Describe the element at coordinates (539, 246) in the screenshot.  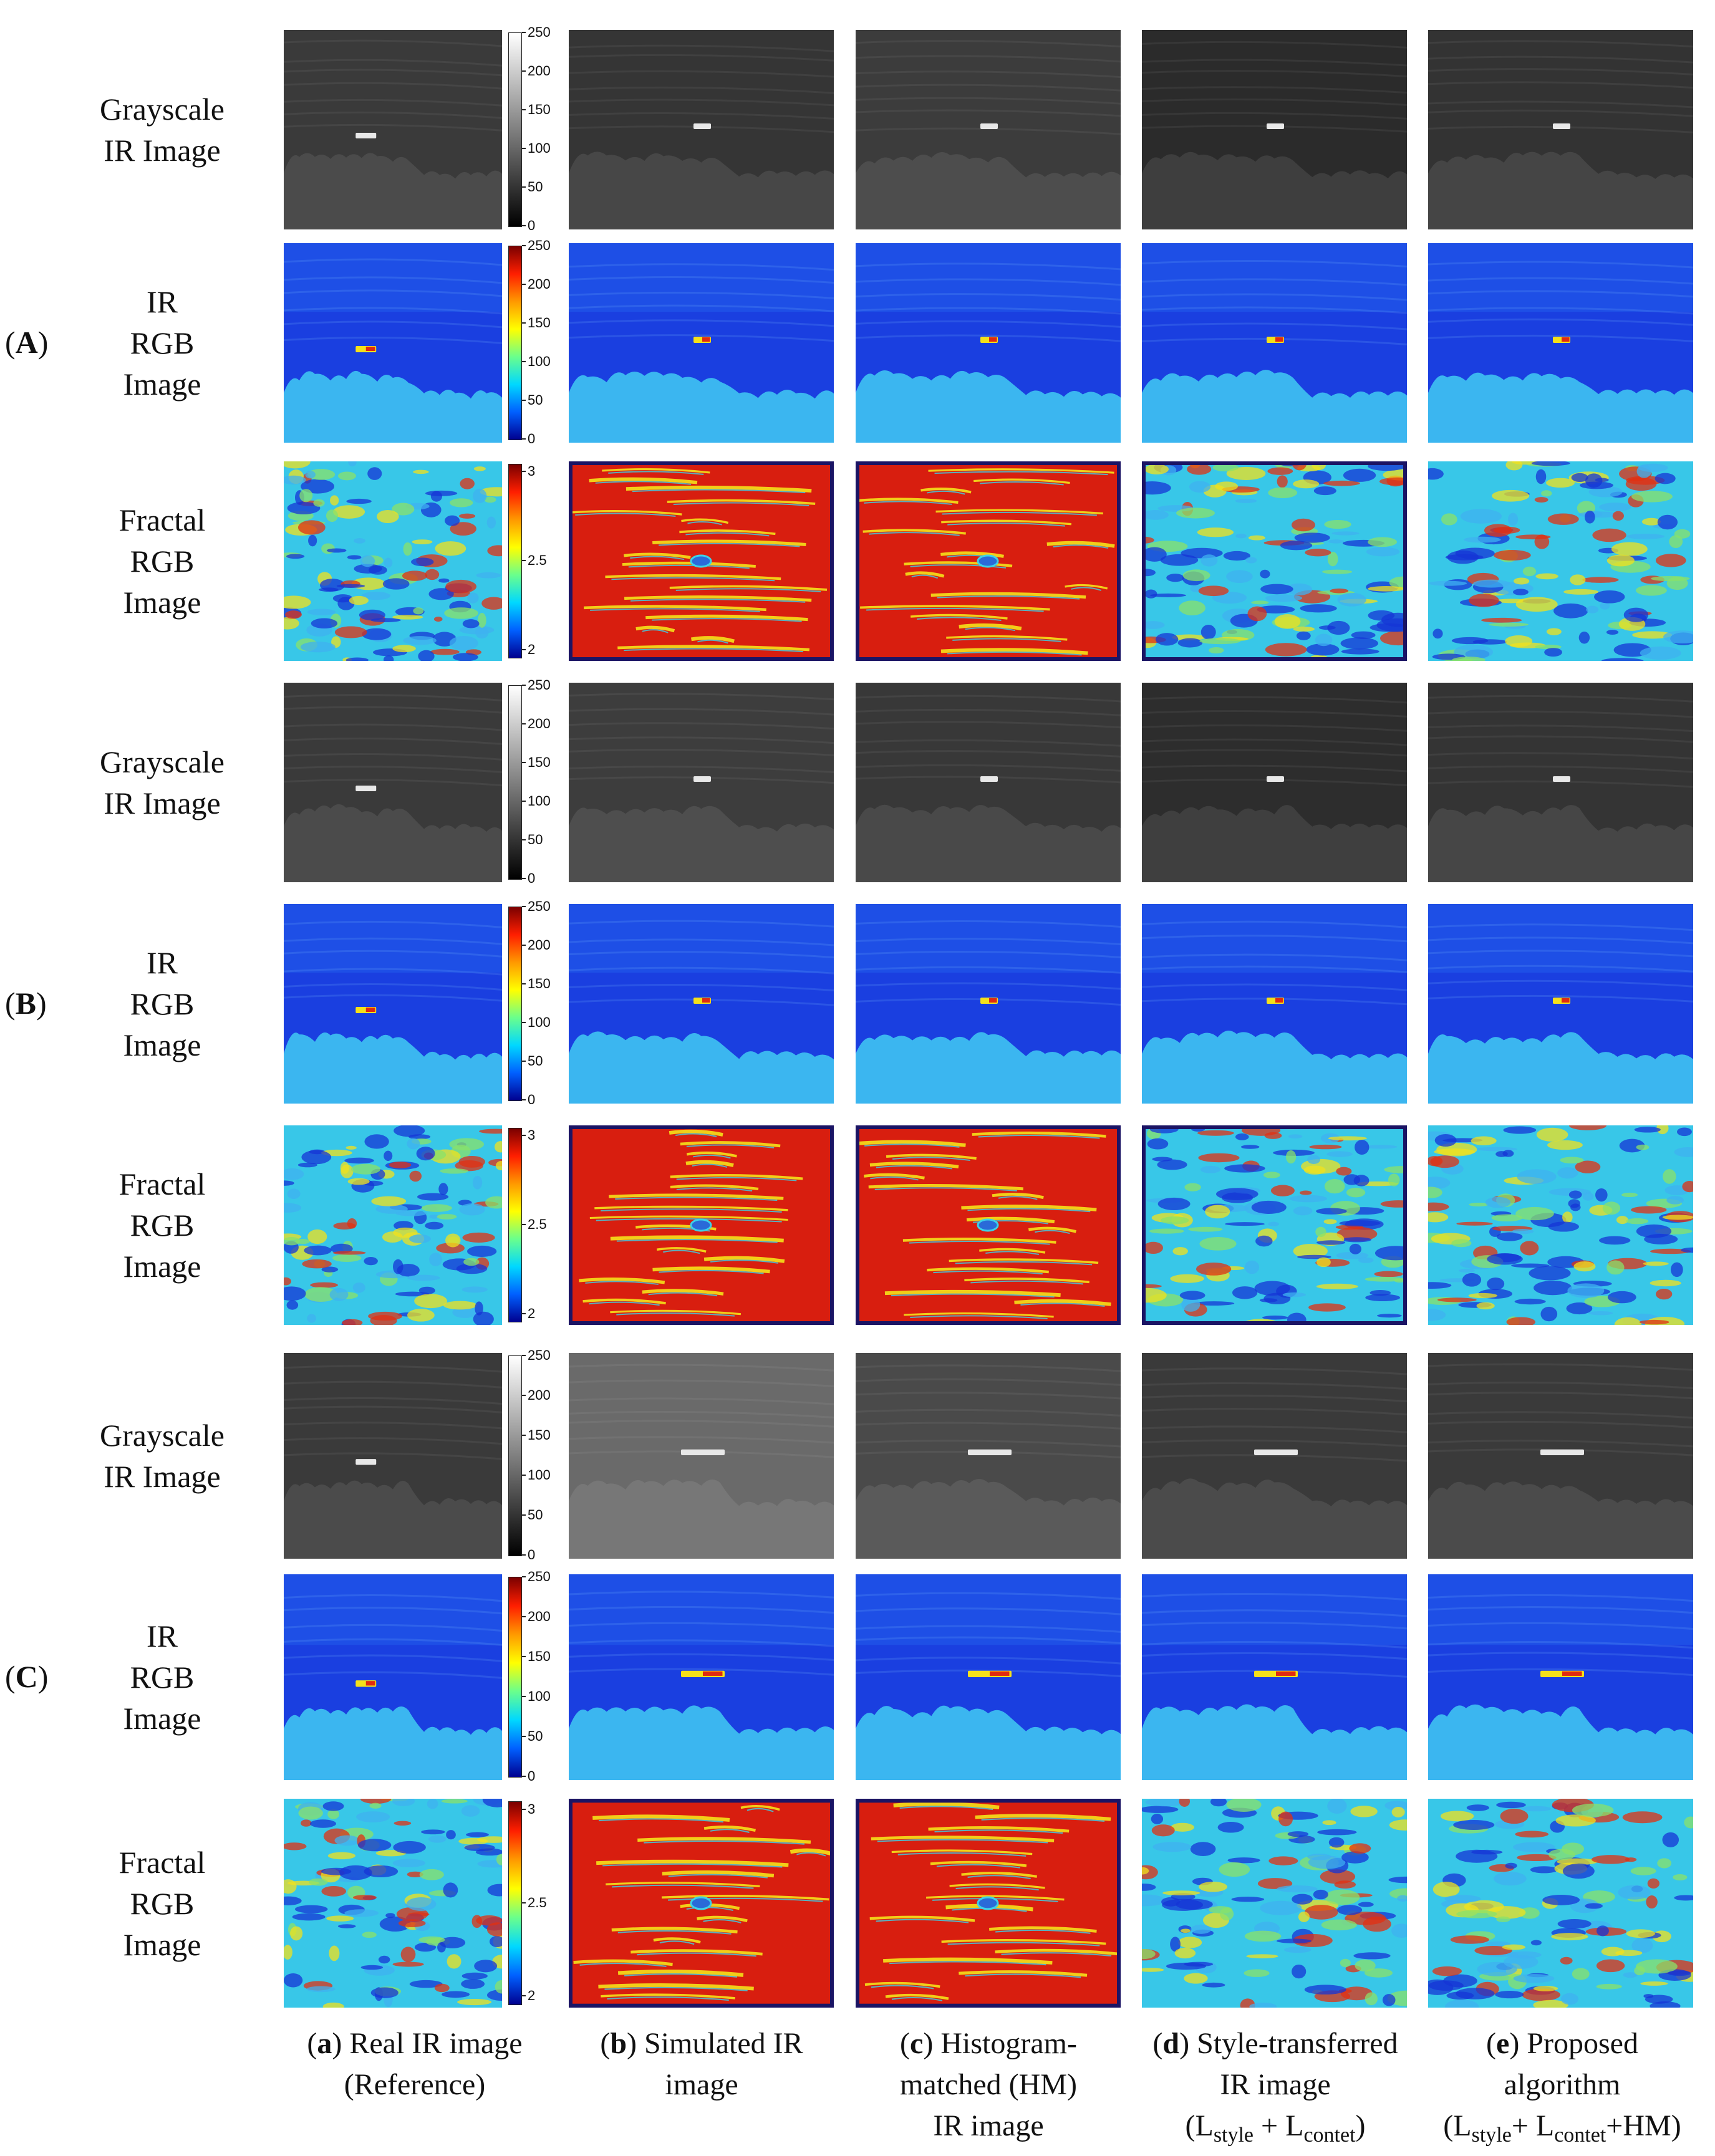
I see `colorbar-tick-label: 250` at that location.